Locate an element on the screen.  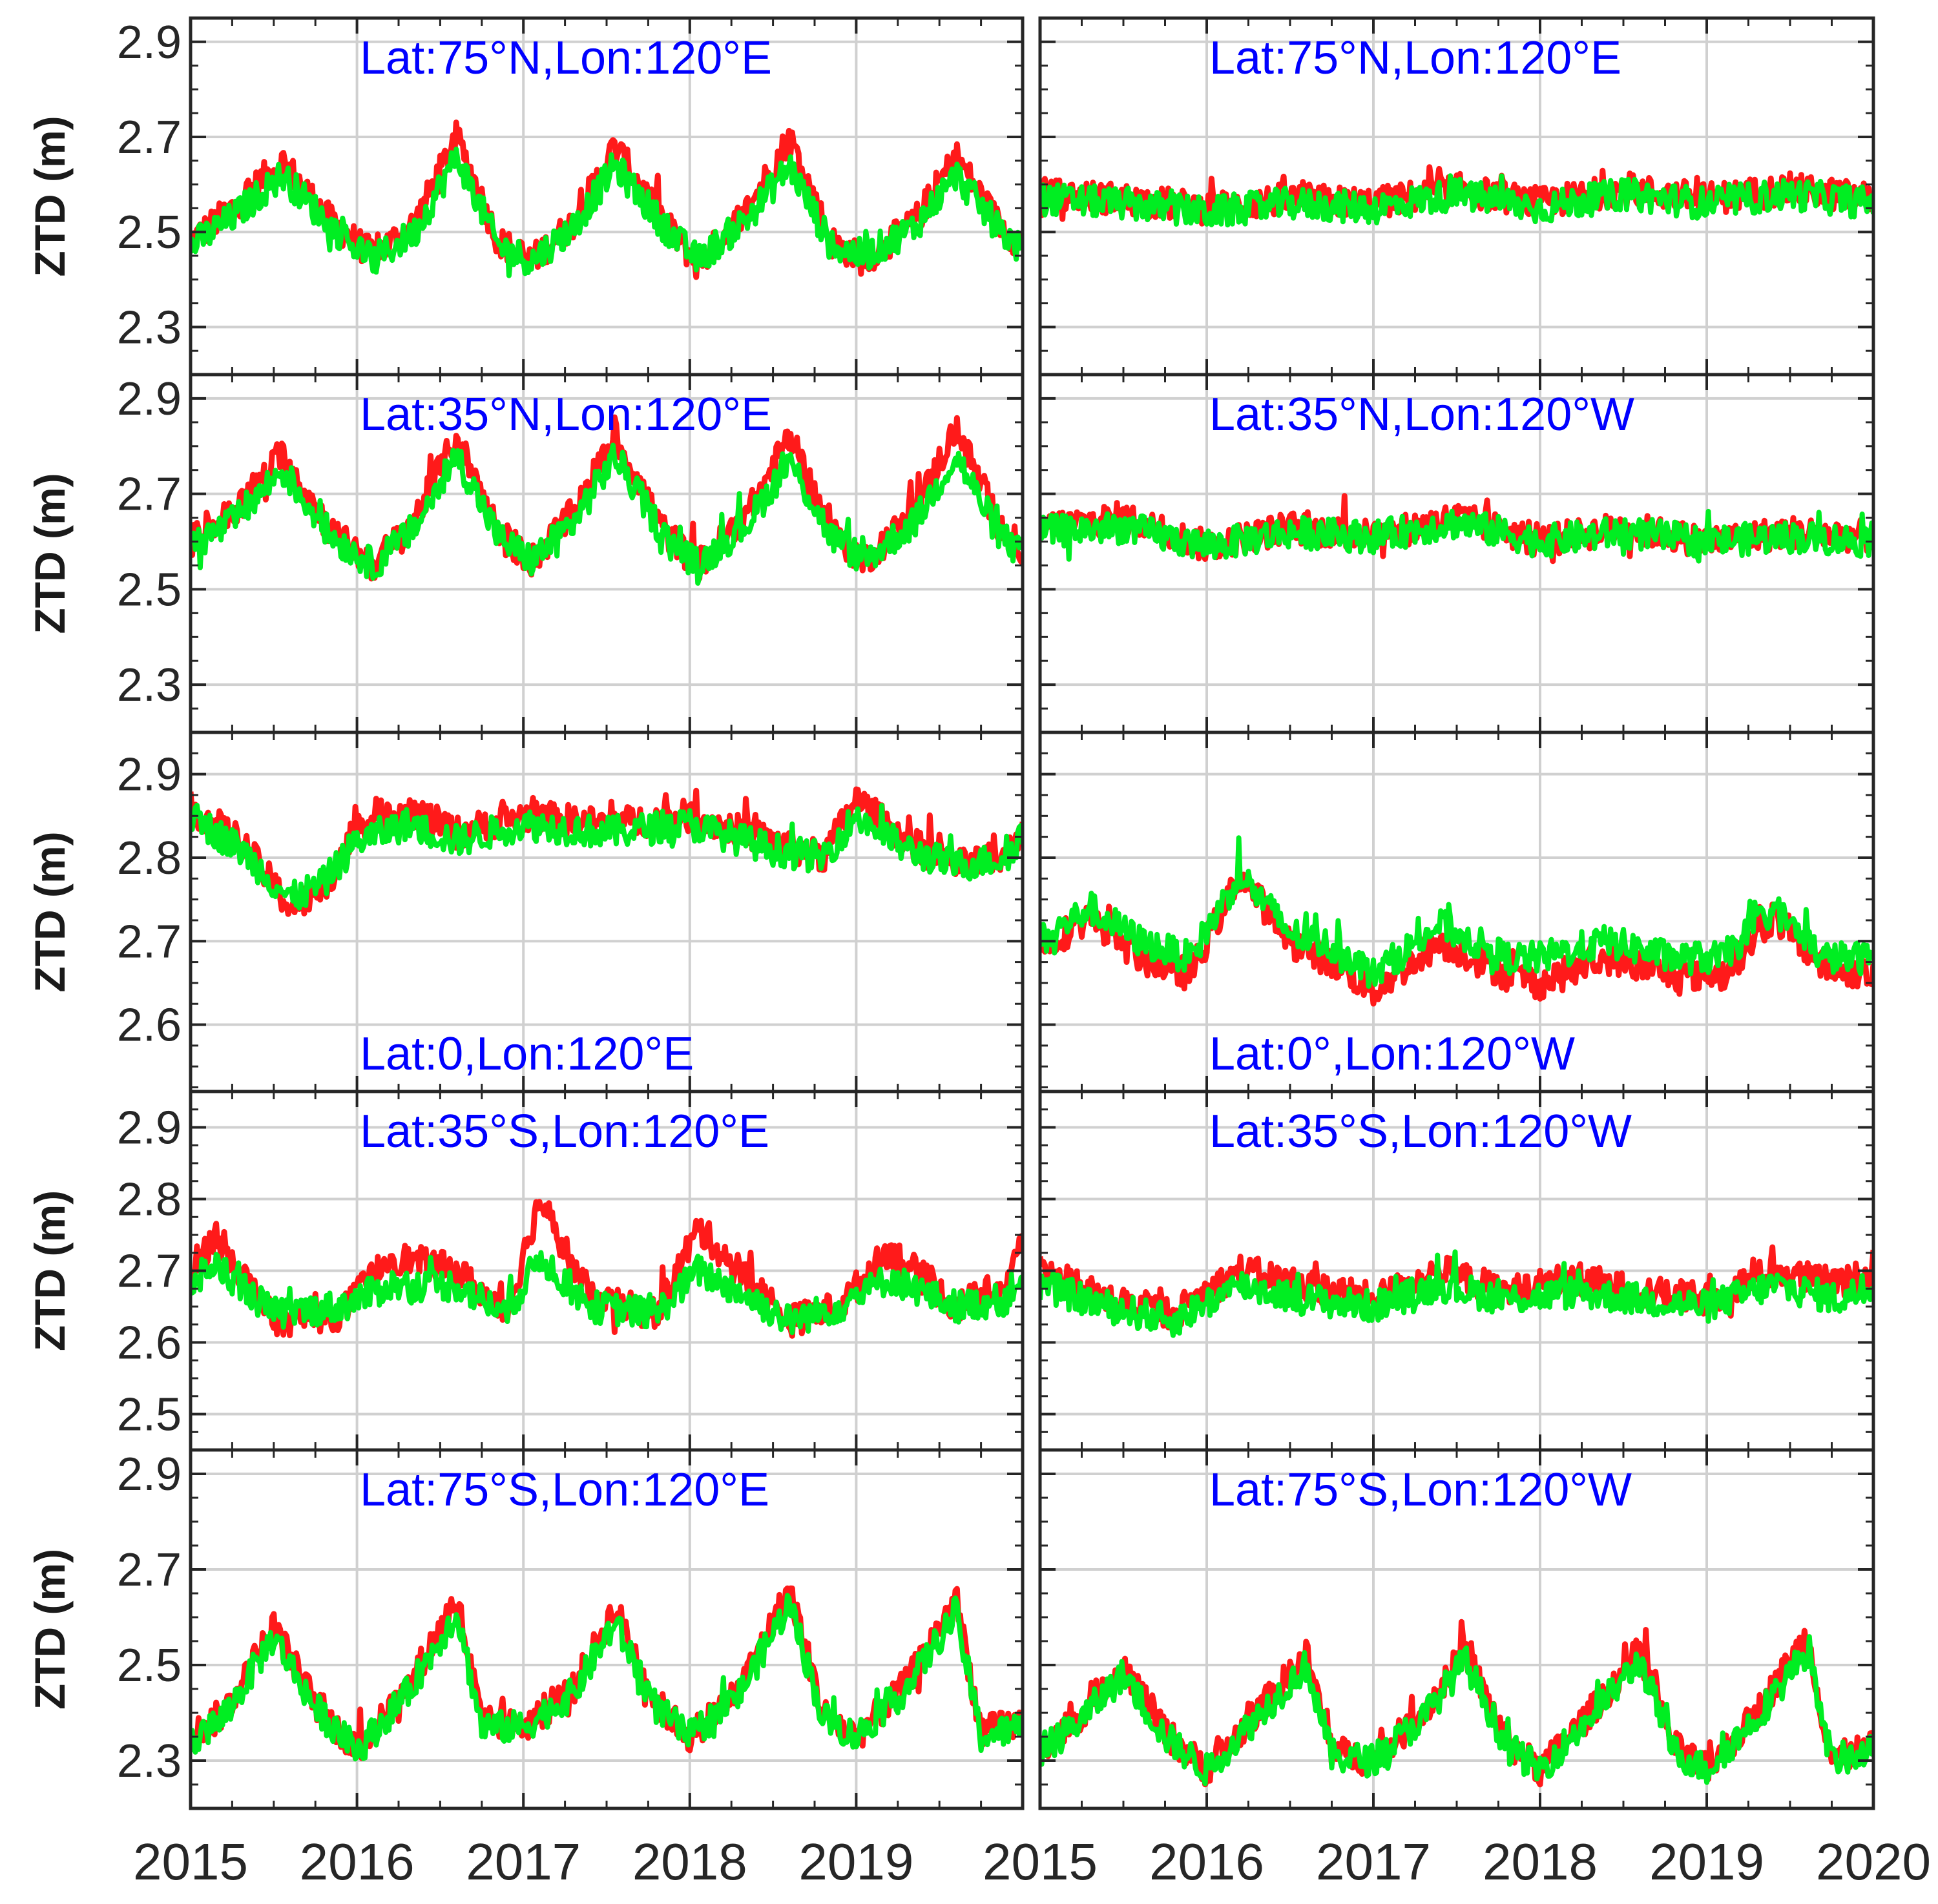
panel-2: Lat:75°N,Lon:120°E is located at coordinates (1456, 196).